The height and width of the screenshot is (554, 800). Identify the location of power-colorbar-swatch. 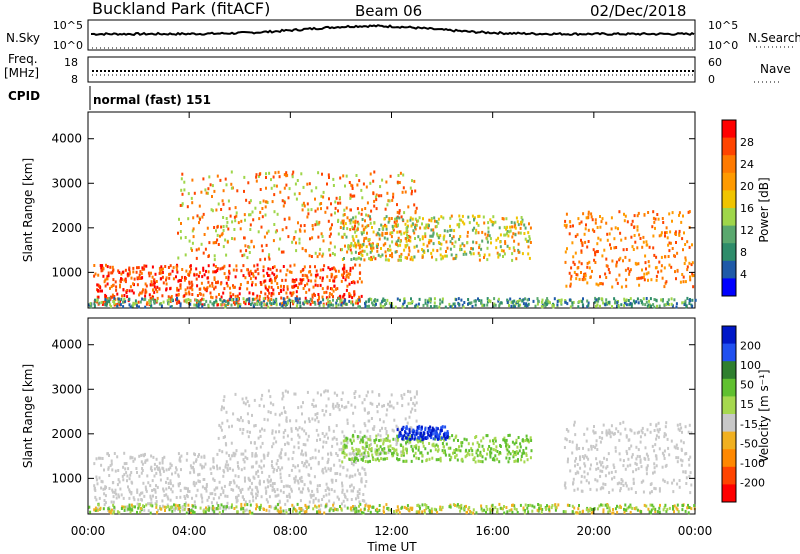
(729, 287).